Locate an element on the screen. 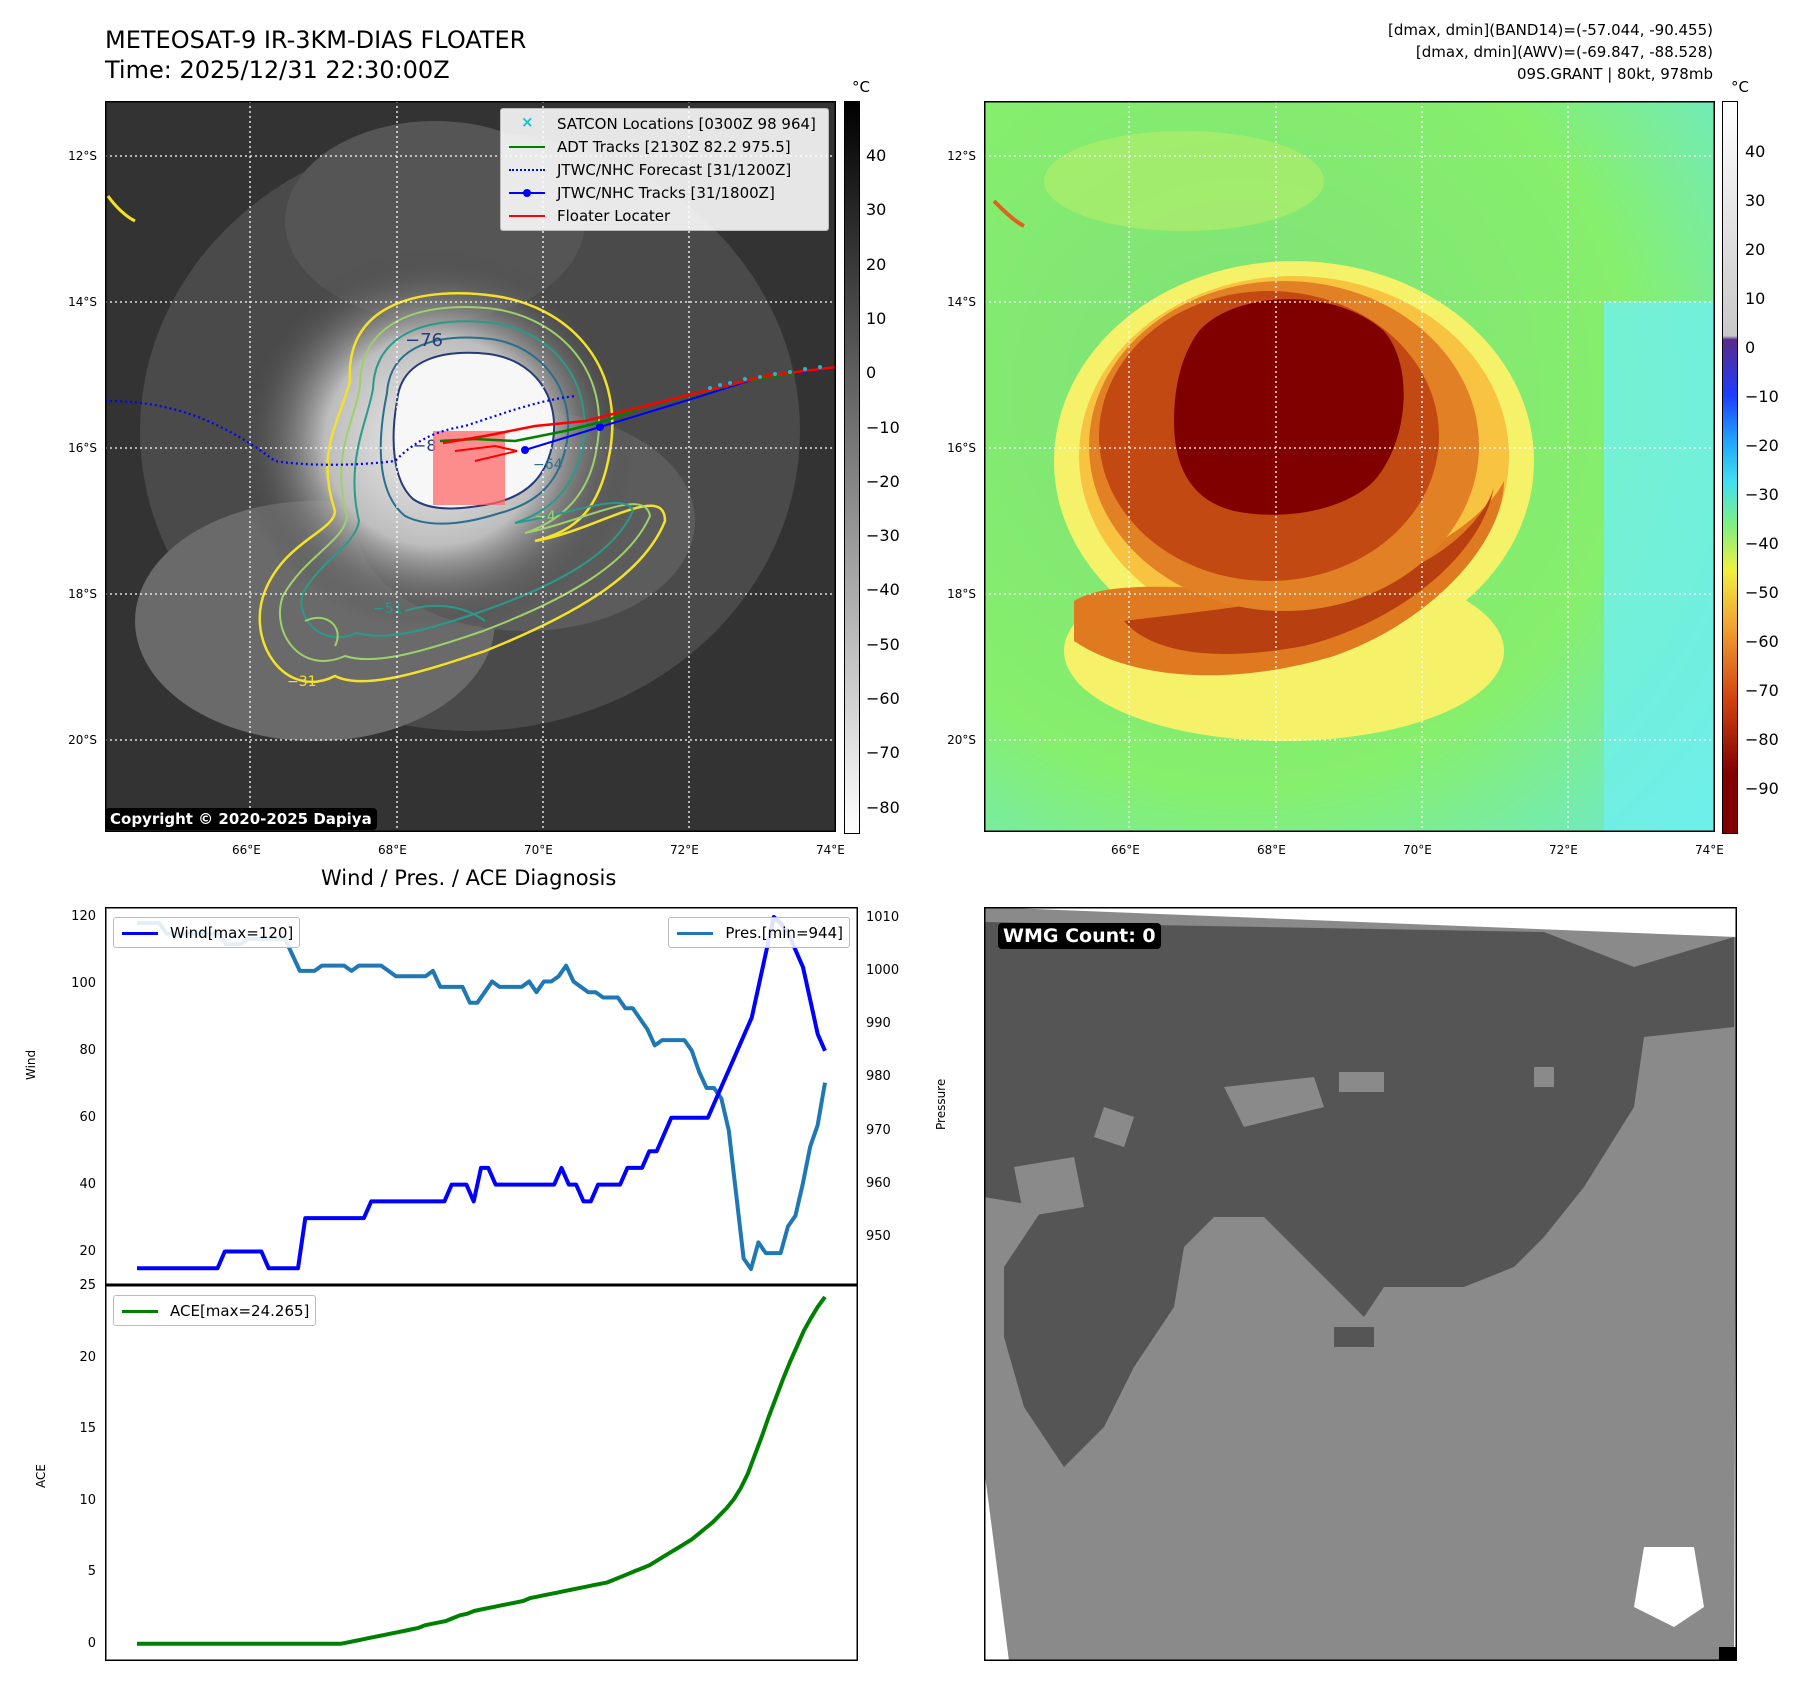 The width and height of the screenshot is (1797, 1690). ace-chart is located at coordinates (481, 1473).